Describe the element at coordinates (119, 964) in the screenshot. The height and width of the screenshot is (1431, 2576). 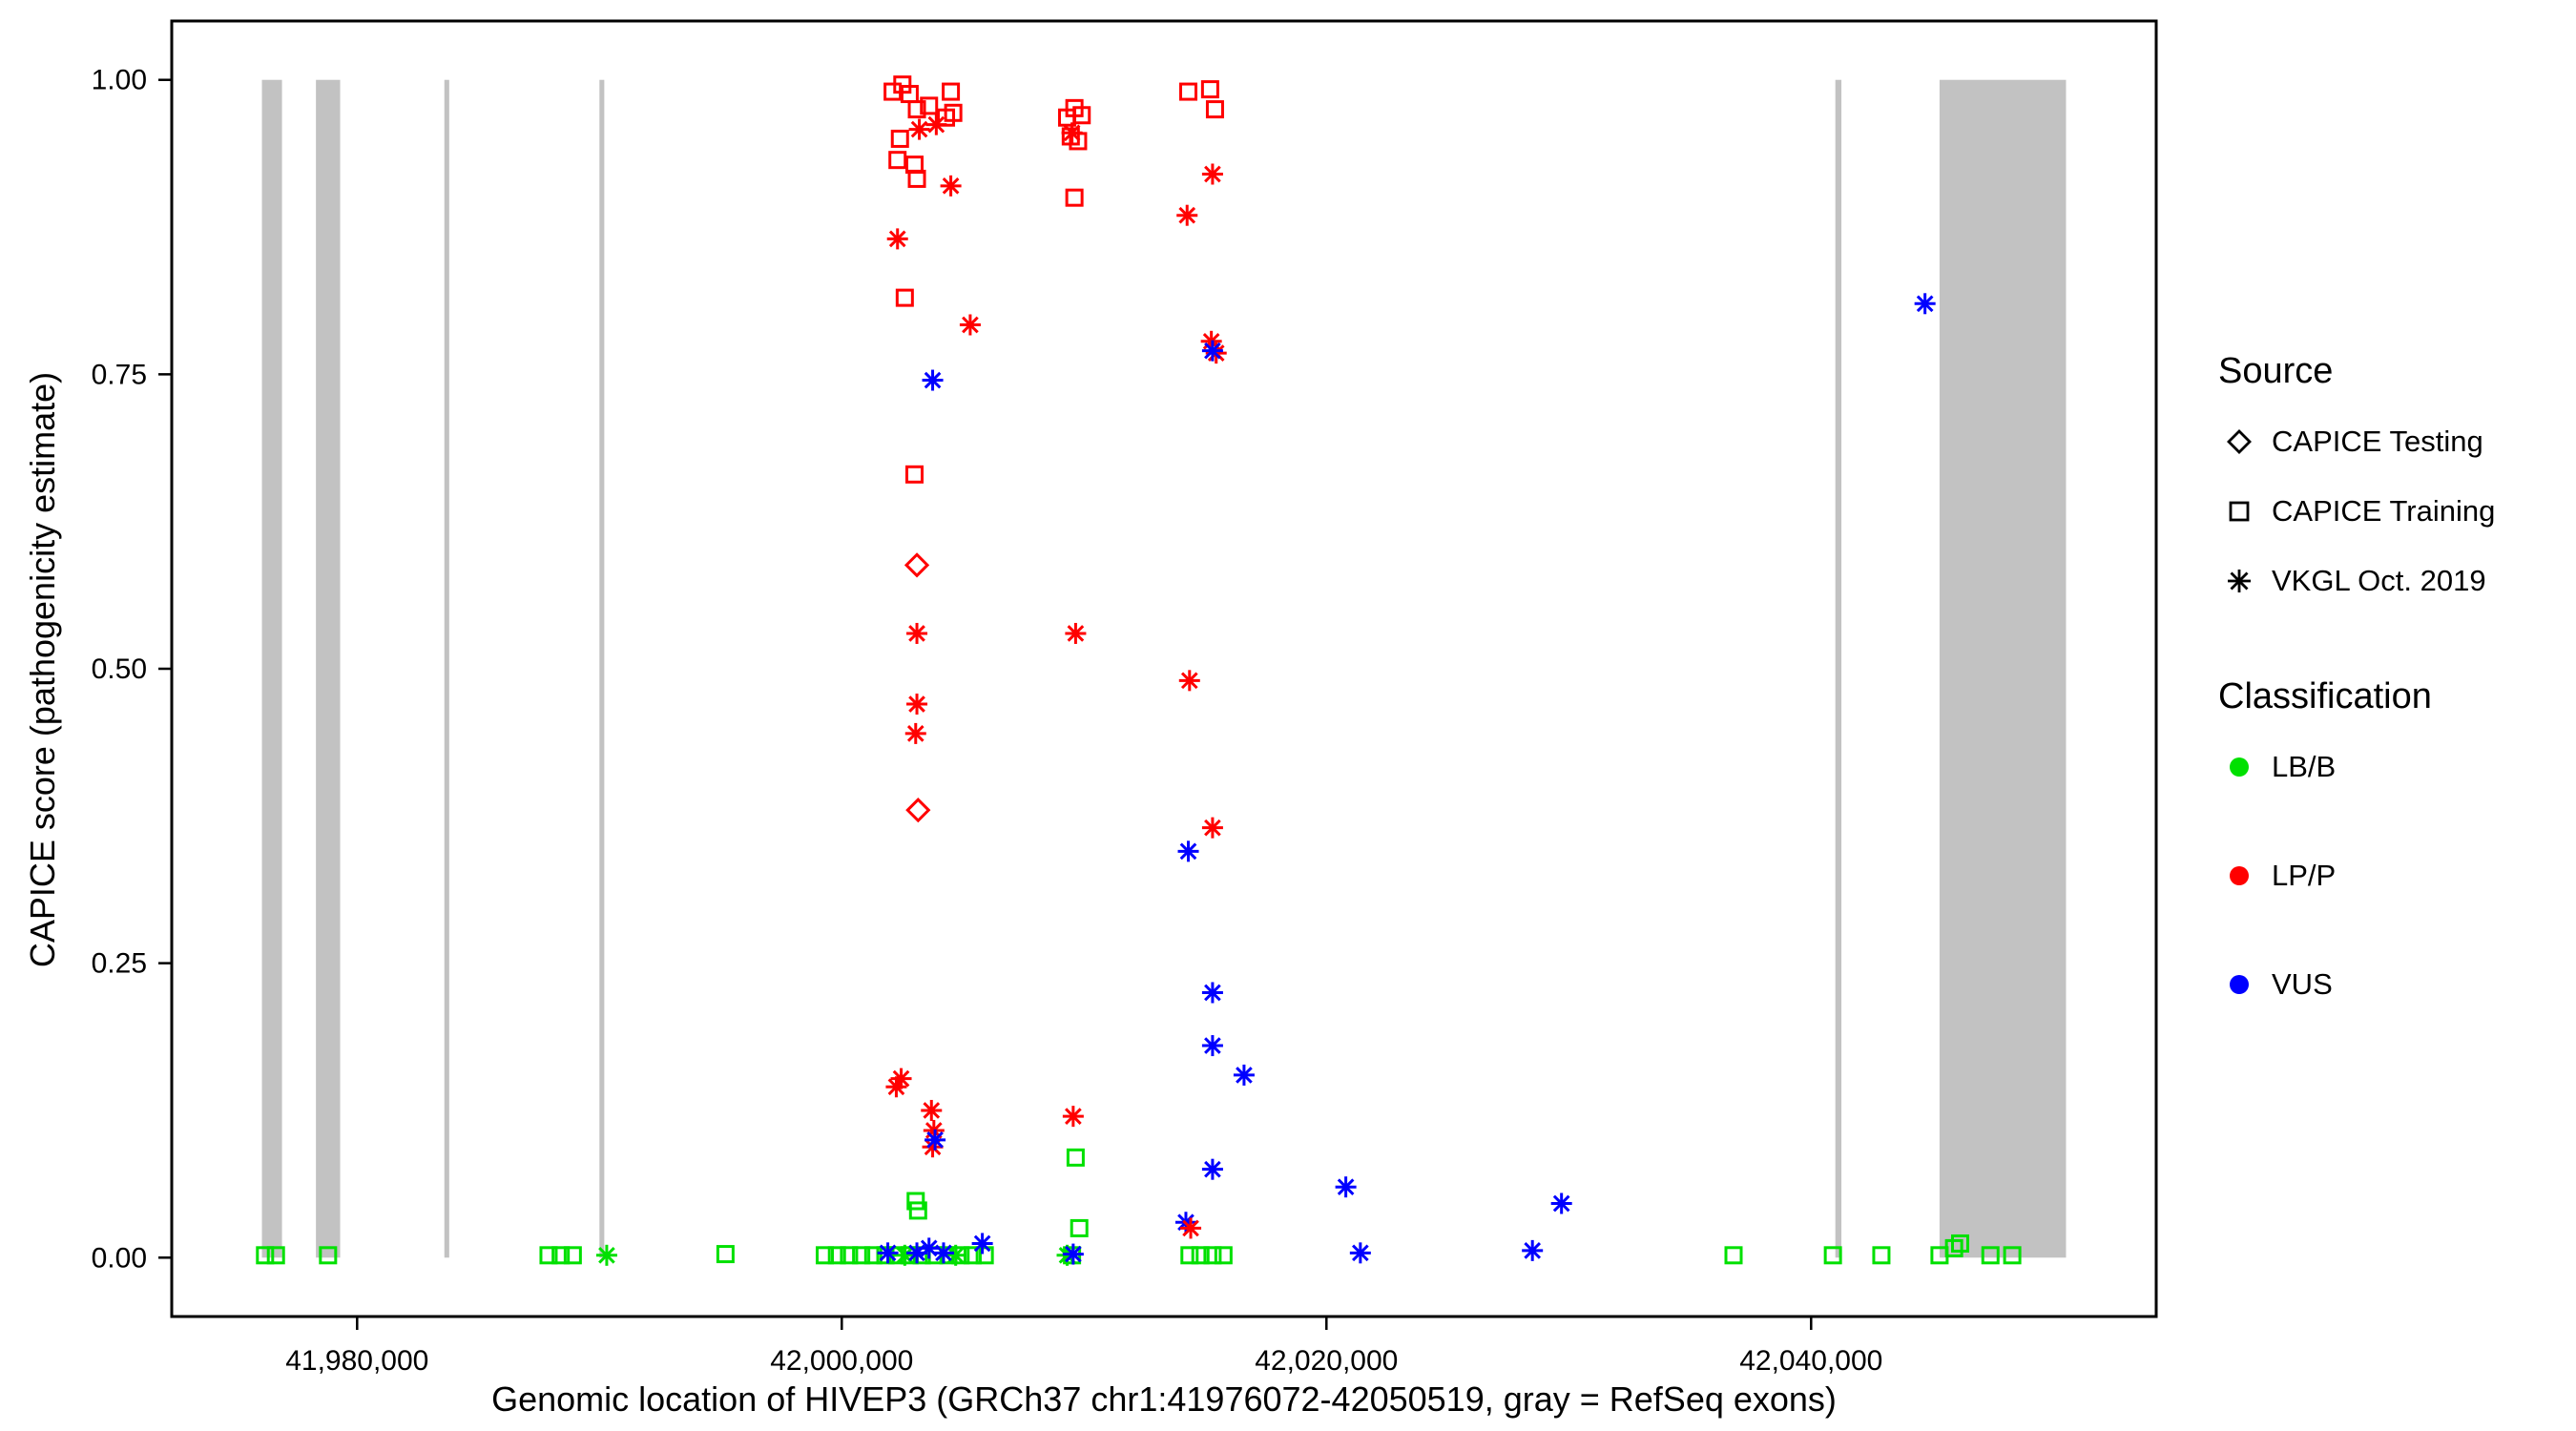
I see `y-tick-label: 0.25` at that location.